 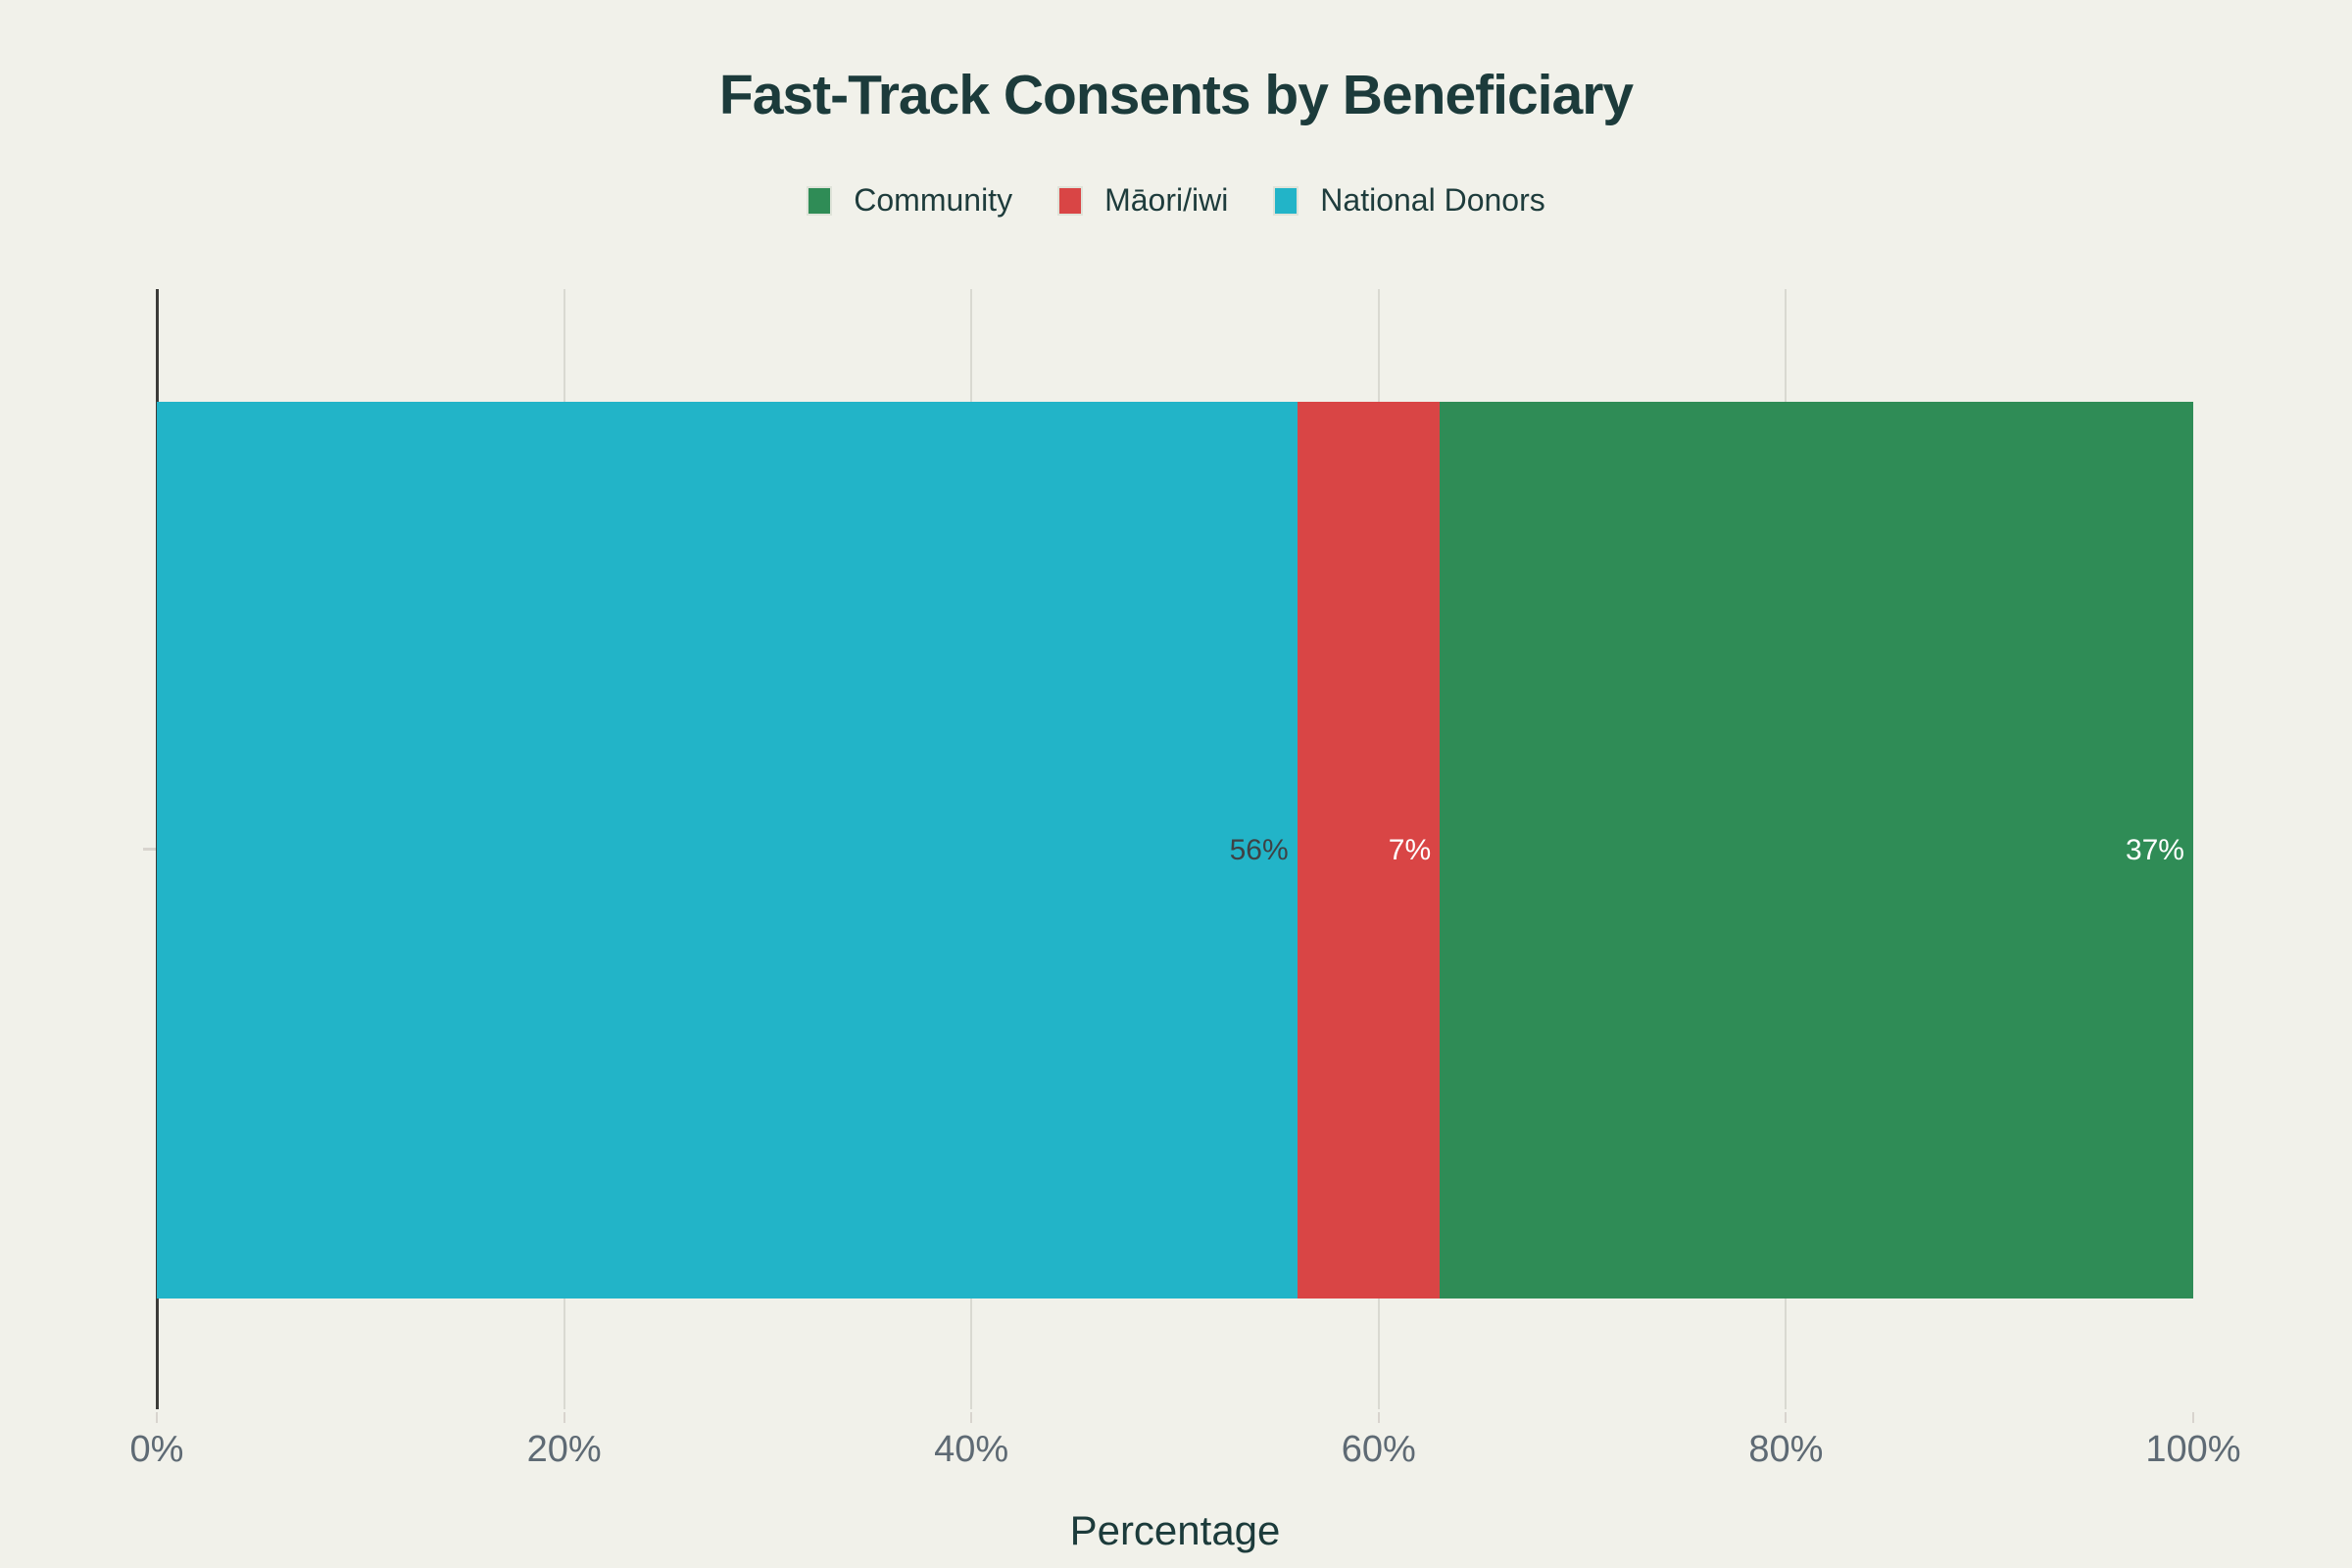 I want to click on legend-item-m-ori-iwi: Māori/iwi, so click(x=1142, y=200).